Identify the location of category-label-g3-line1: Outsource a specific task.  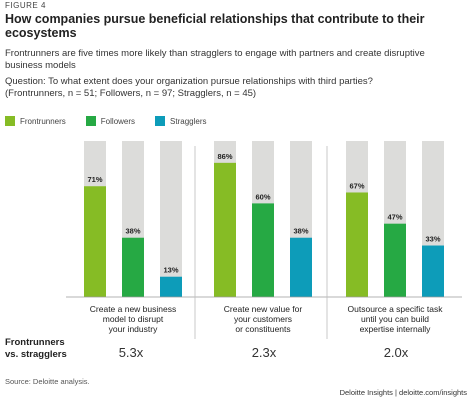
(396, 309).